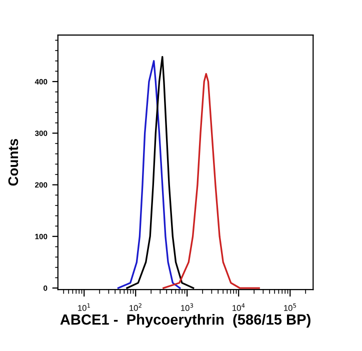  I want to click on x-tick-label: 10$^{1}$, so click(84, 307).